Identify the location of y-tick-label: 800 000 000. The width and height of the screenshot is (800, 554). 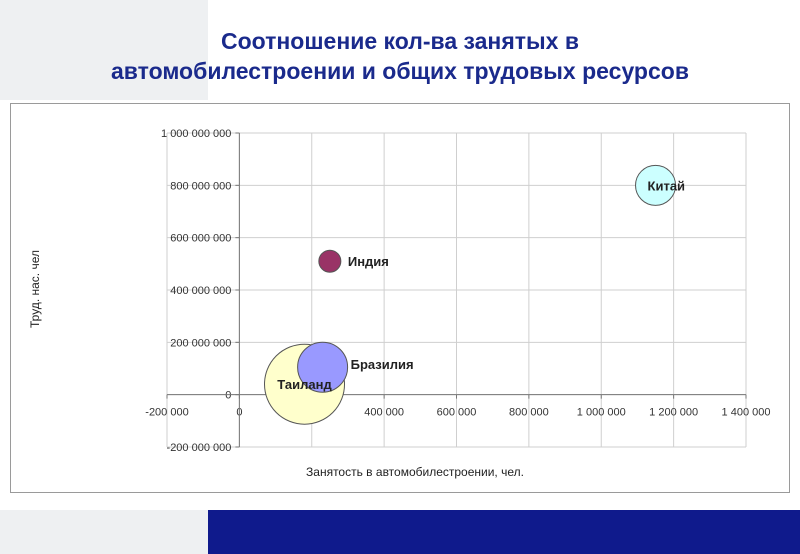
(200, 186).